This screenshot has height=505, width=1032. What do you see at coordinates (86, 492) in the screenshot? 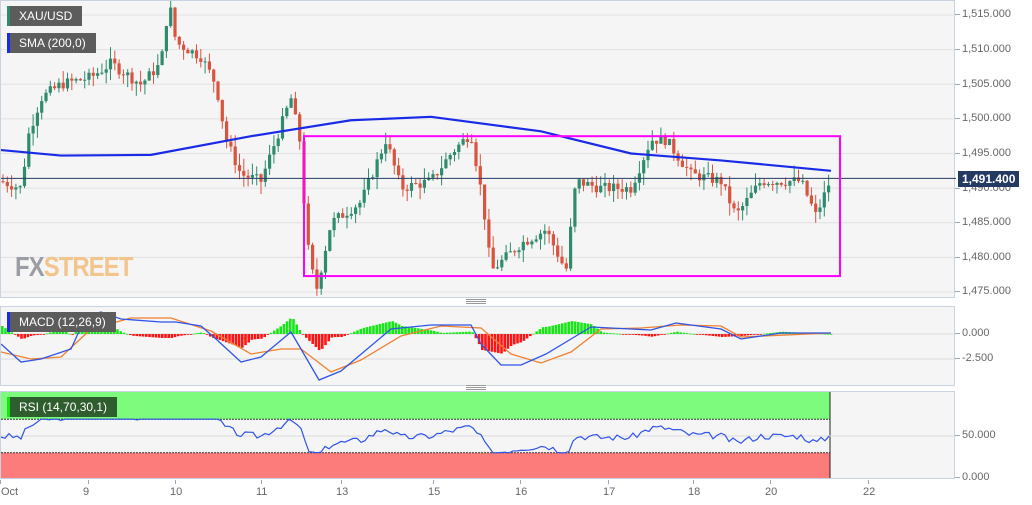
I see `time-axis-label: 9` at bounding box center [86, 492].